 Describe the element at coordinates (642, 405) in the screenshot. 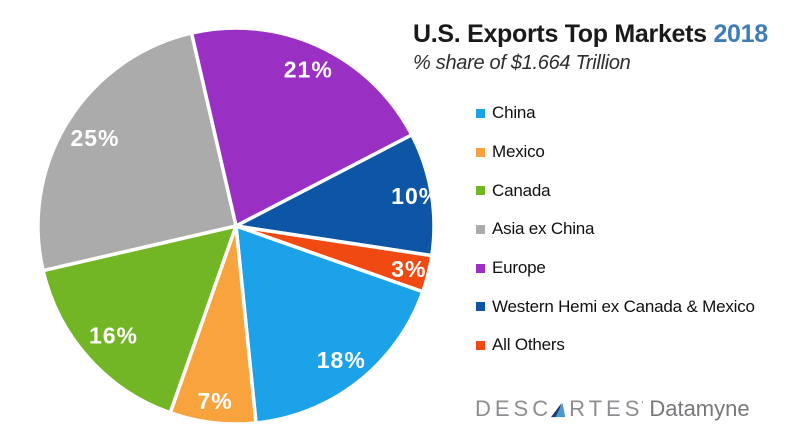

I see `trademark-icon: '` at that location.